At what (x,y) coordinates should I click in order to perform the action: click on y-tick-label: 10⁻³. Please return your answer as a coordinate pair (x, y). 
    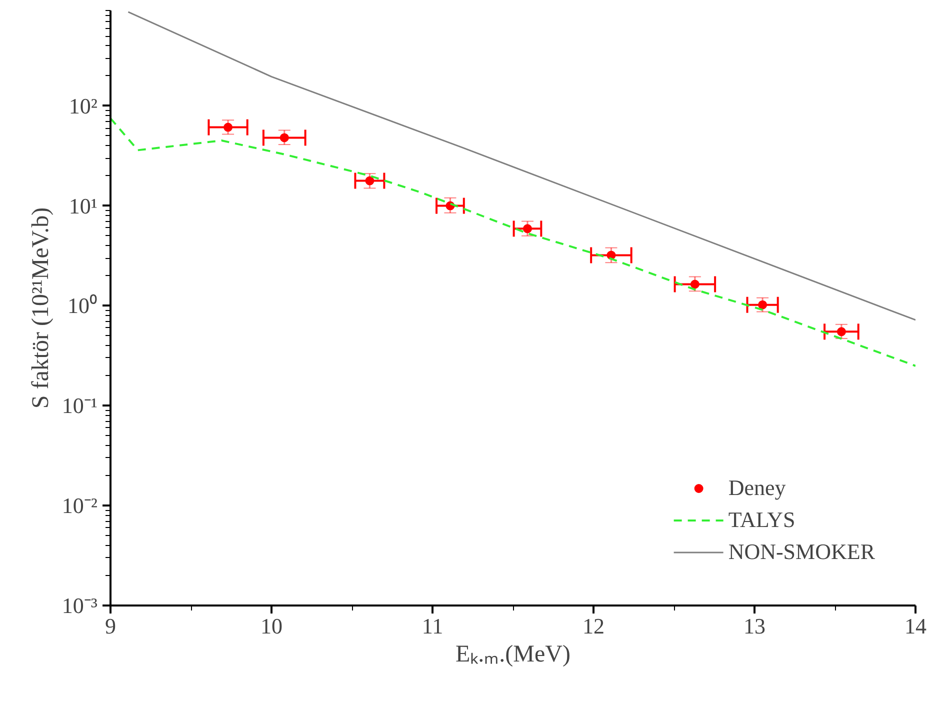
    Looking at the image, I should click on (80, 605).